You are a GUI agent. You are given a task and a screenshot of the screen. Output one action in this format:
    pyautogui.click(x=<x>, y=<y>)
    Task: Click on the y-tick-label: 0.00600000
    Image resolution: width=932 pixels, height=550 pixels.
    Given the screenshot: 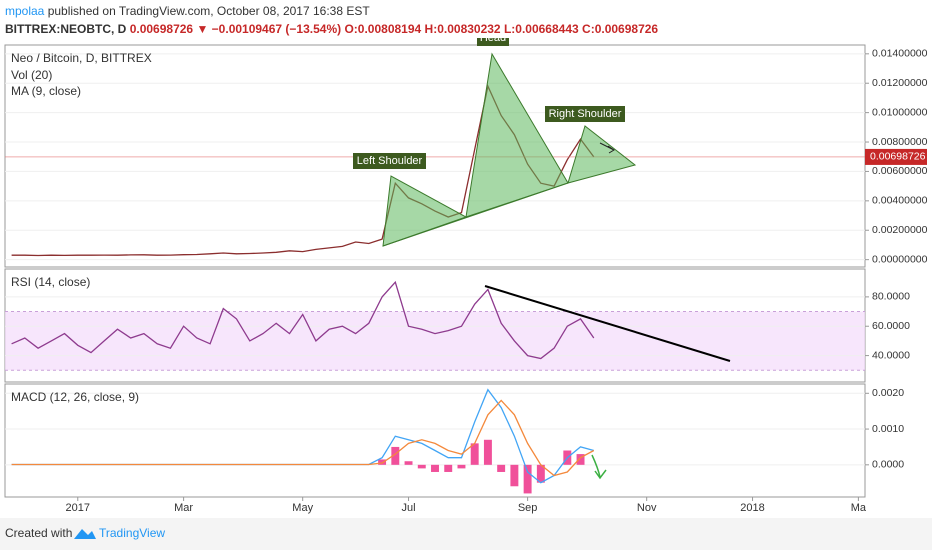 What is the action you would take?
    pyautogui.click(x=900, y=171)
    